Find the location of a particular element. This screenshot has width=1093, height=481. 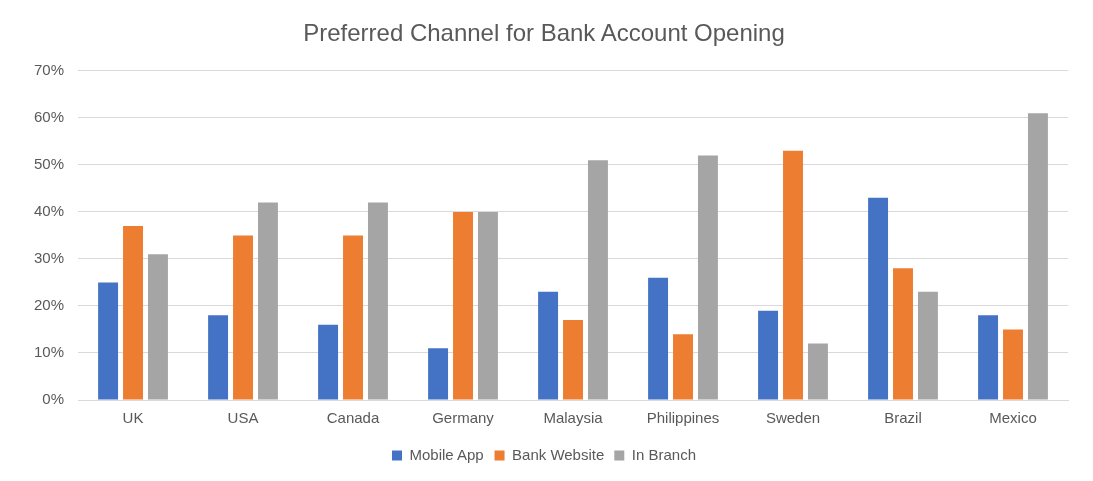

x-tick-label: Brazil is located at coordinates (903, 418).